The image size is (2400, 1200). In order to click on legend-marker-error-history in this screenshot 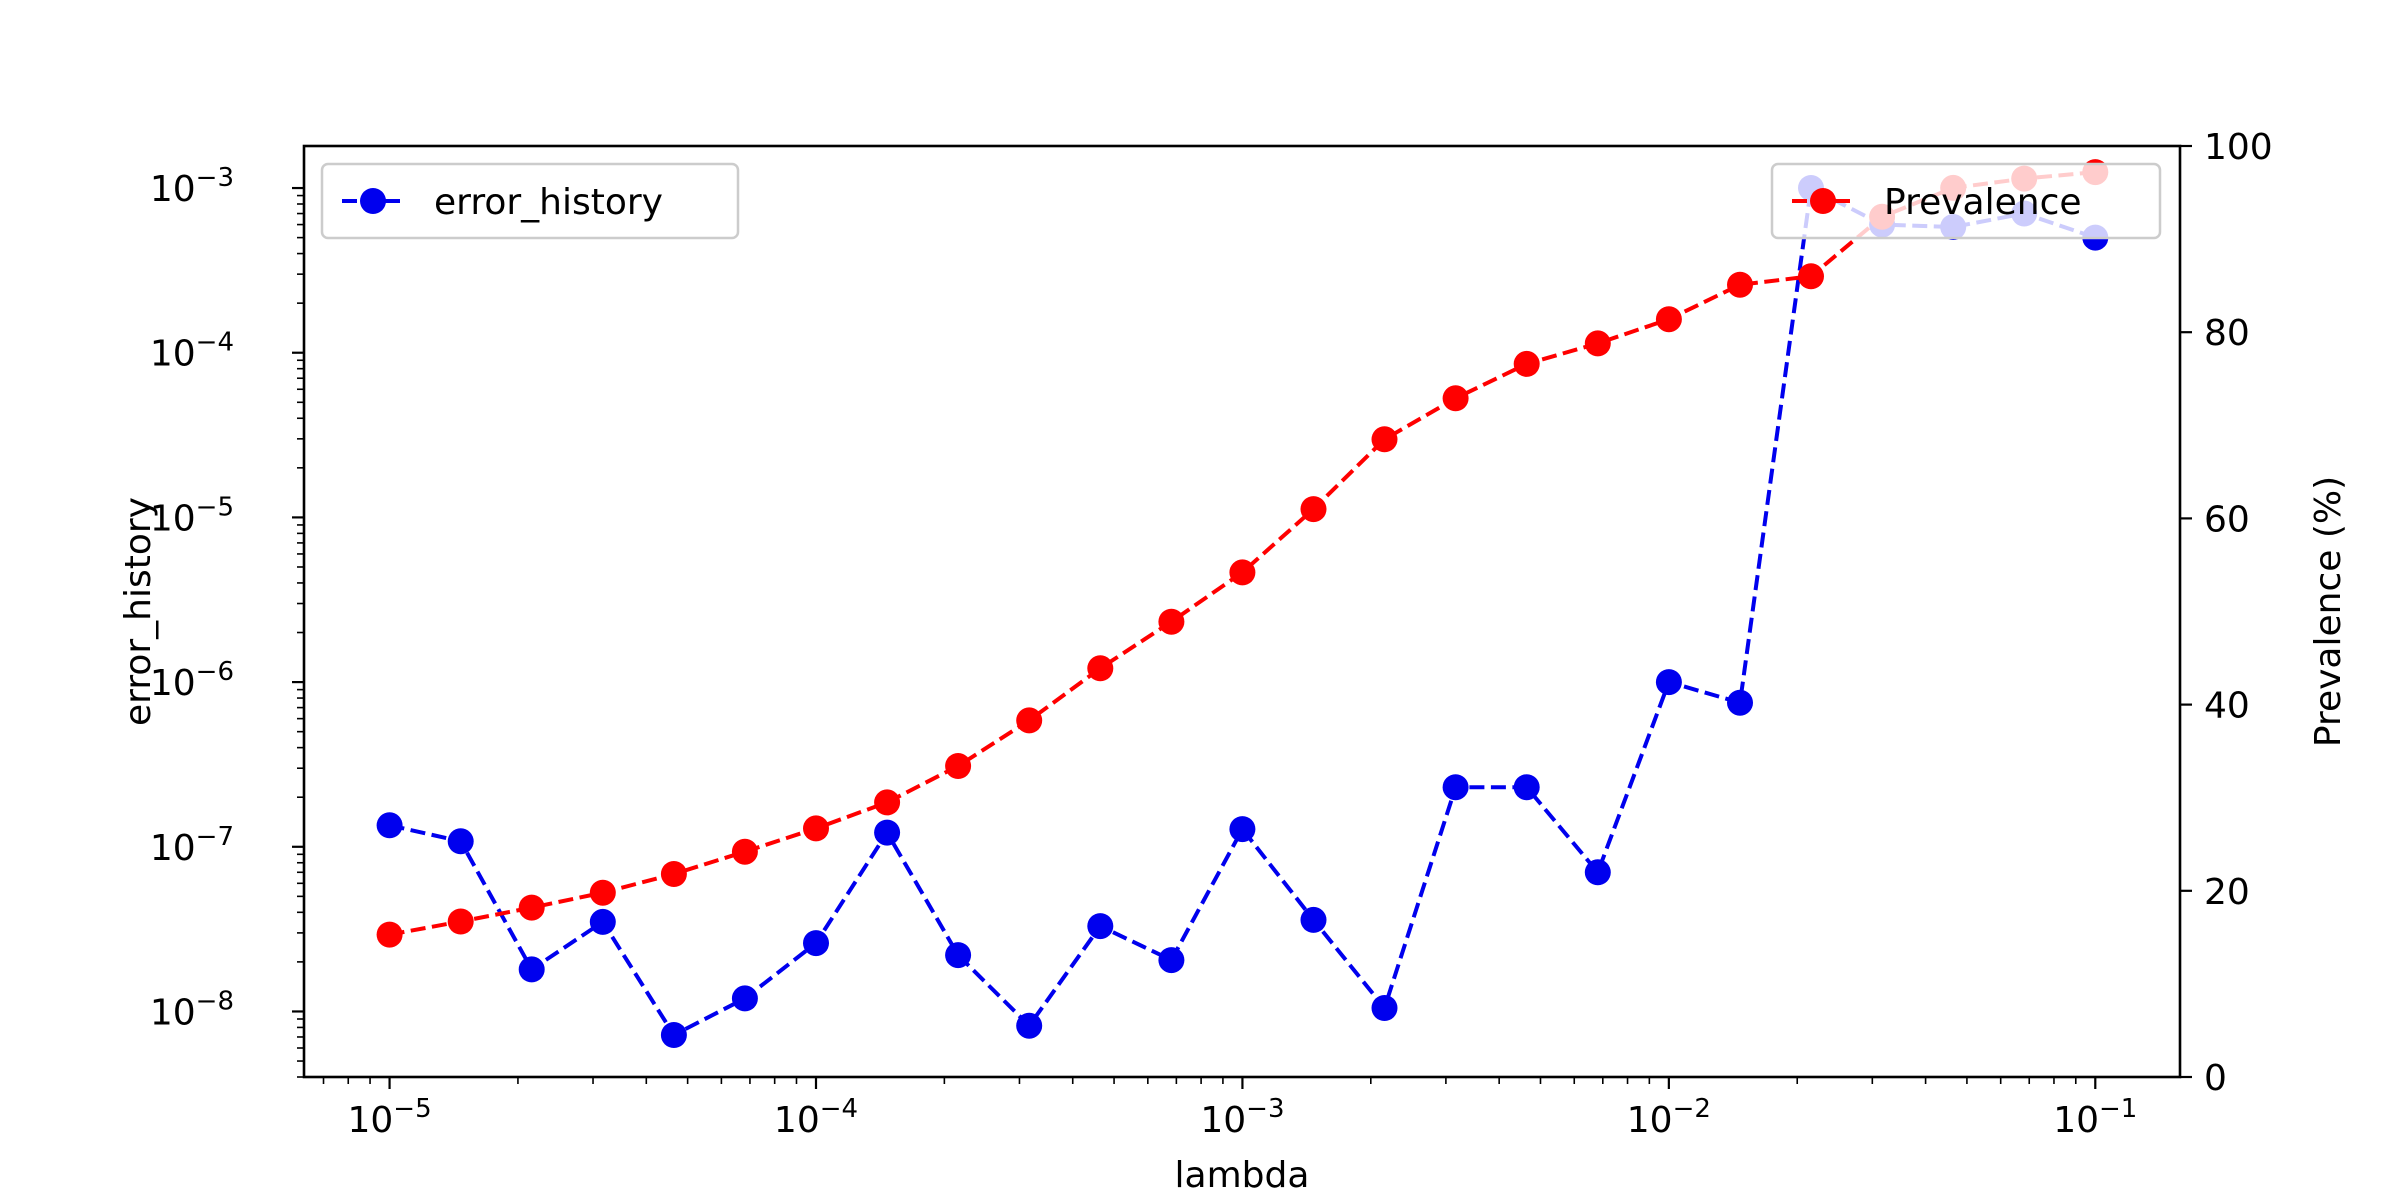, I will do `click(373, 201)`.